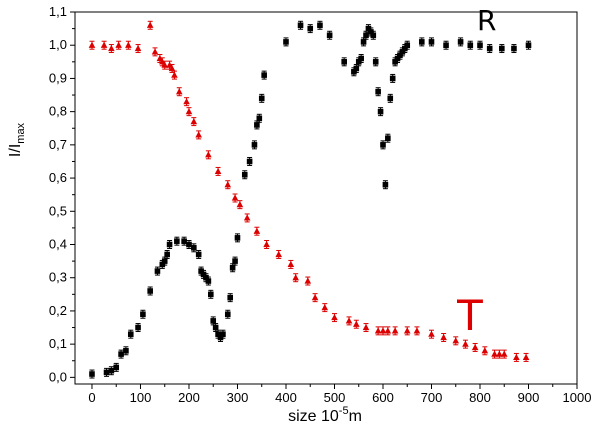  What do you see at coordinates (91, 397) in the screenshot?
I see `x-tick-label: 0` at bounding box center [91, 397].